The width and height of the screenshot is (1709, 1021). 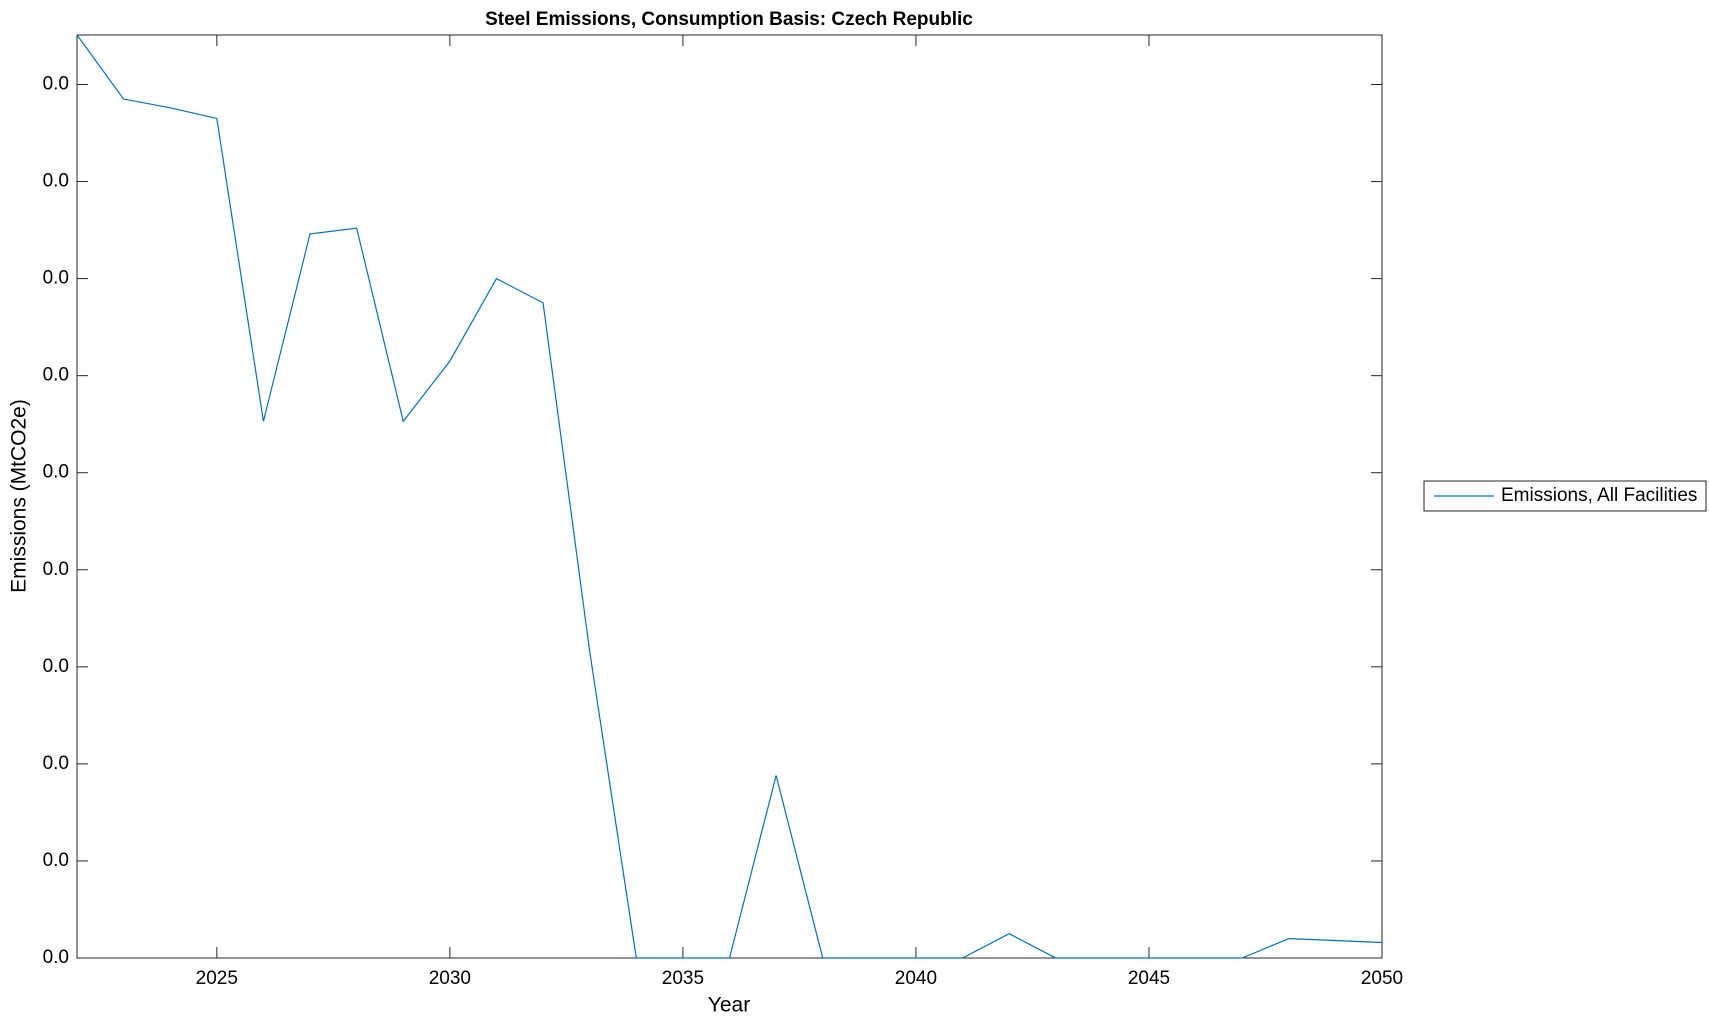 I want to click on x-tick-label: 2025, so click(x=217, y=978).